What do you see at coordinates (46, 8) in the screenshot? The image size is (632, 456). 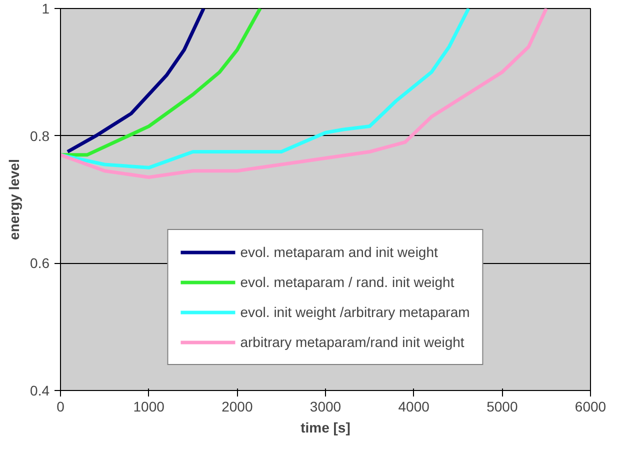 I see `y-tick-label: 1` at bounding box center [46, 8].